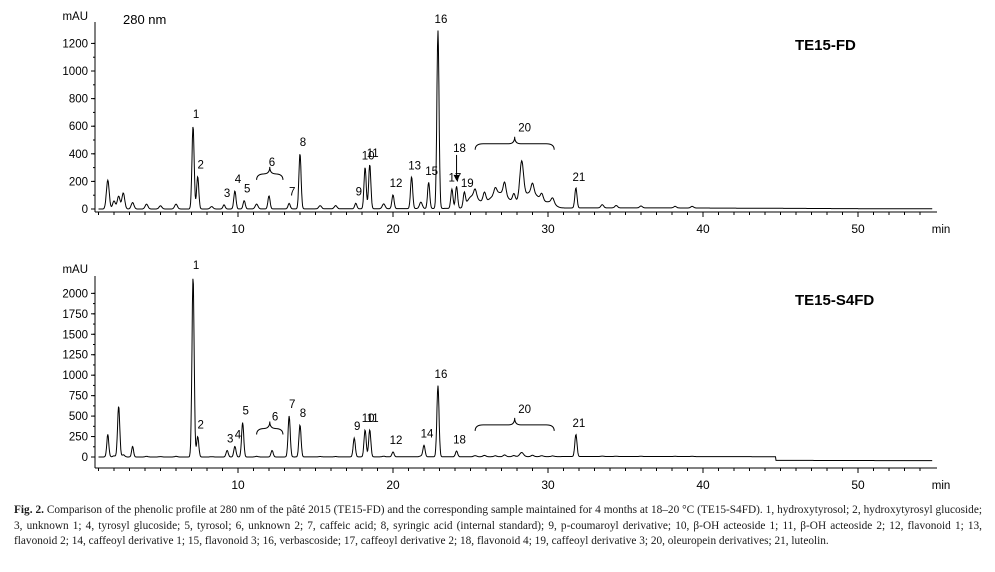 This screenshot has height=572, width=995. I want to click on peak-3: 3, so click(230, 439).